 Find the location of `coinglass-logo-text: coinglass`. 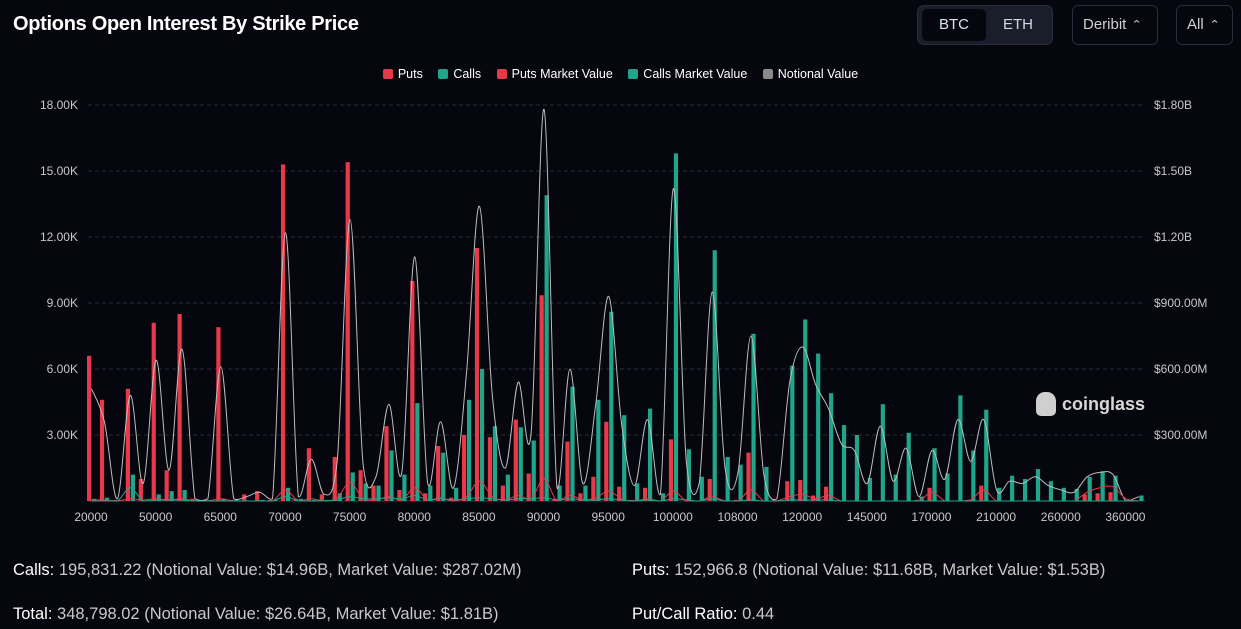

coinglass-logo-text: coinglass is located at coordinates (1104, 403).